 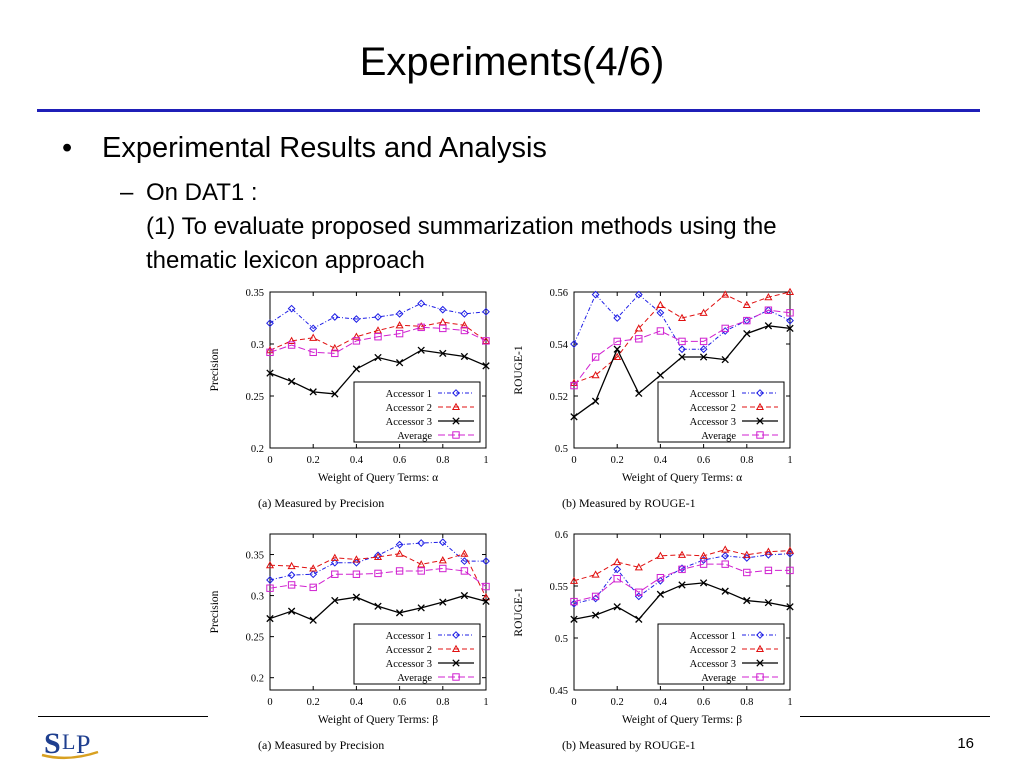 What do you see at coordinates (559, 397) in the screenshot?
I see `y-tick-label: 0.52` at bounding box center [559, 397].